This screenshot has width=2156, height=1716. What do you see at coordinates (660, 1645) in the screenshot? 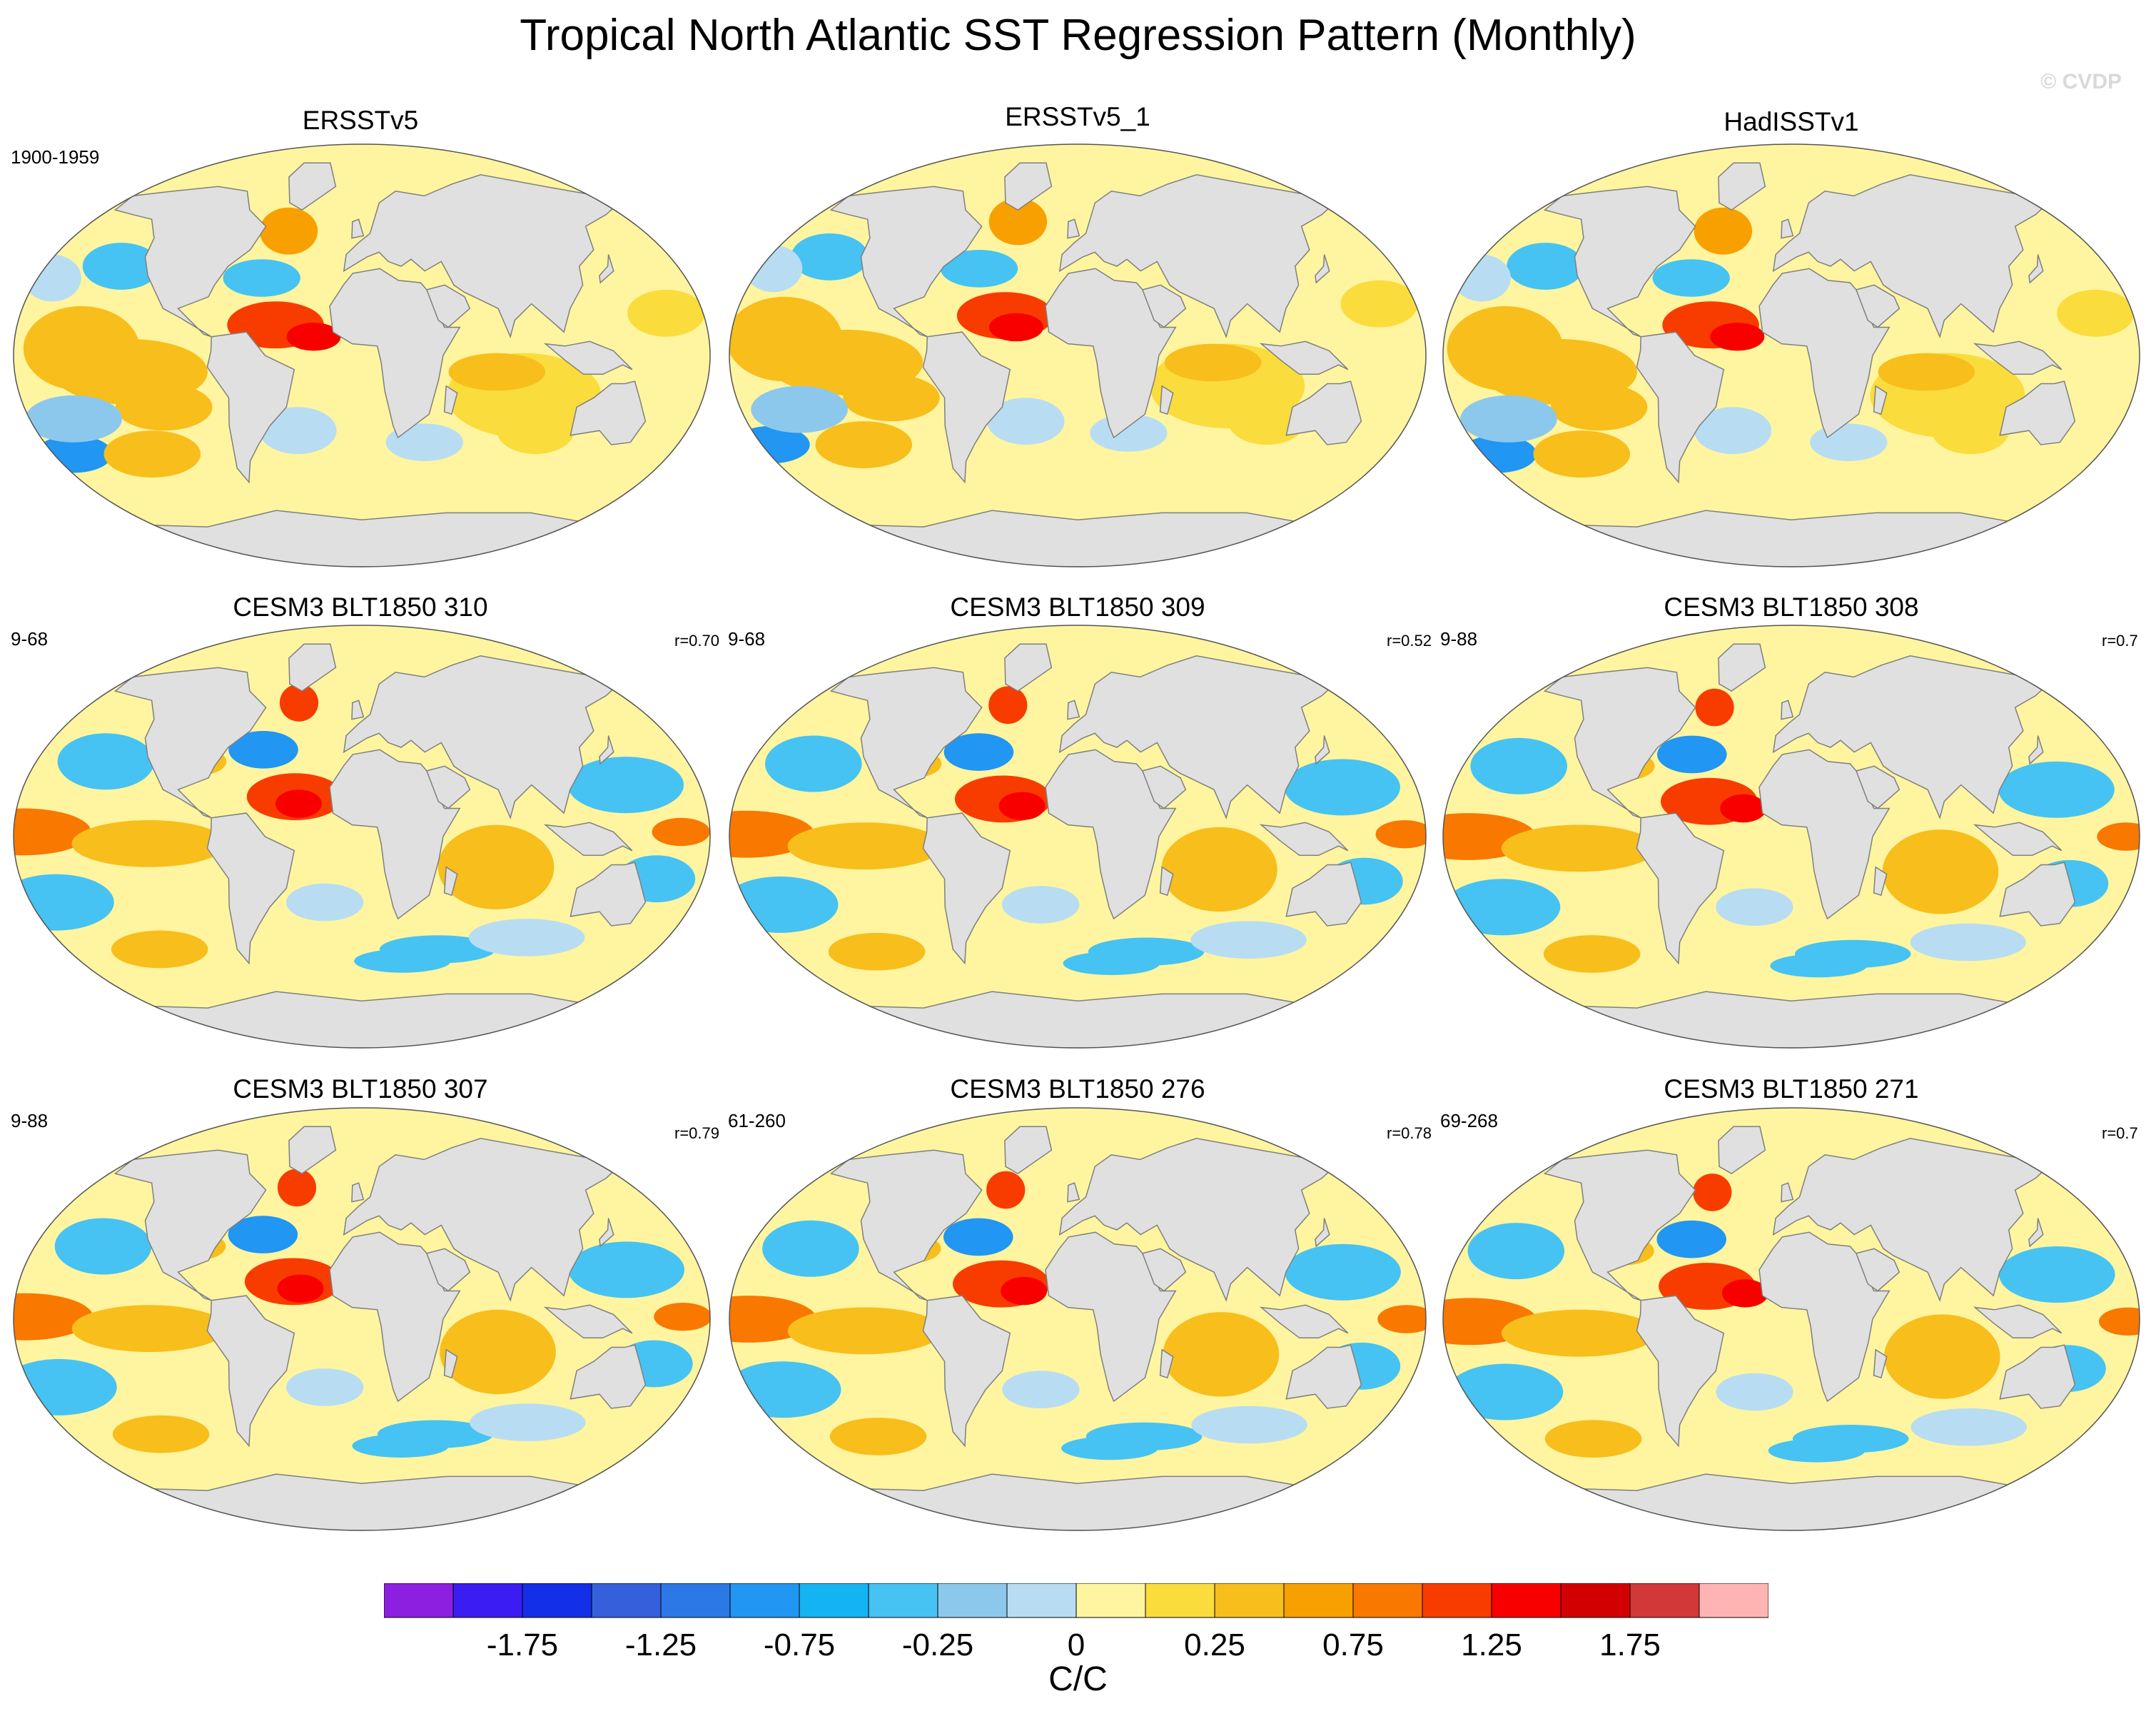
I see `colorbar-tick-label-1: -1.25` at bounding box center [660, 1645].